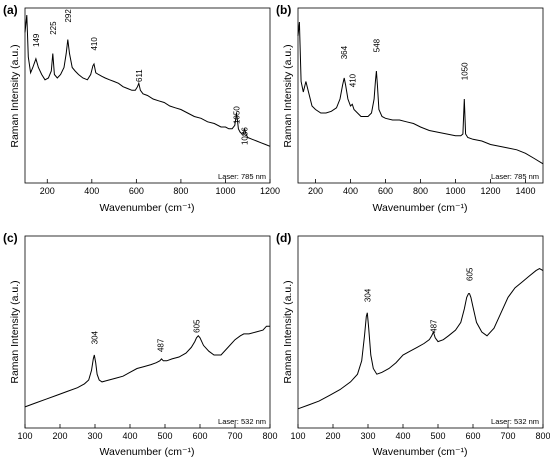  I want to click on peak-labels: 149 225 292 410 611 1050 1086, so click(141, 77).